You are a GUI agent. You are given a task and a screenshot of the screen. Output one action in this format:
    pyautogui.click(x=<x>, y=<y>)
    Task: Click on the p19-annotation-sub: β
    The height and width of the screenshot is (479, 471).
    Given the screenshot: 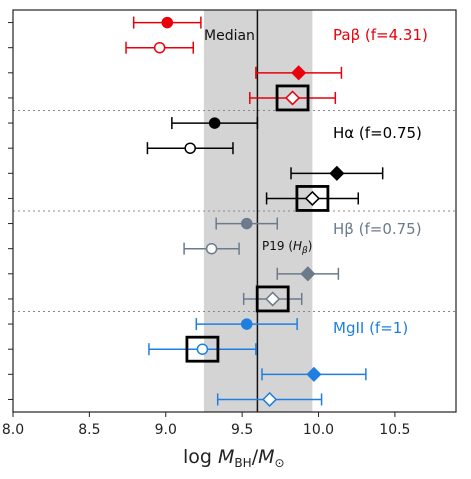 What is the action you would take?
    pyautogui.click(x=304, y=251)
    